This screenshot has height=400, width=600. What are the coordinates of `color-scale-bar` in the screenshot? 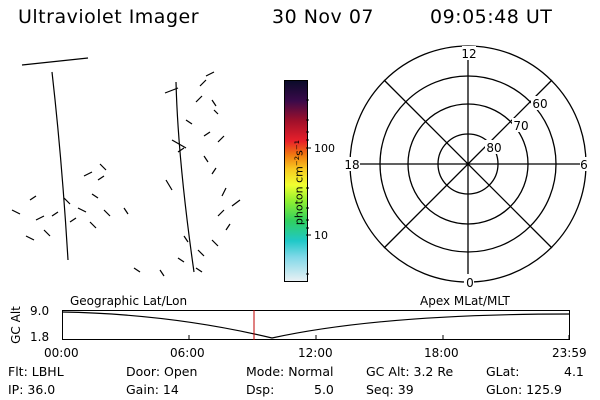 It's located at (296, 181).